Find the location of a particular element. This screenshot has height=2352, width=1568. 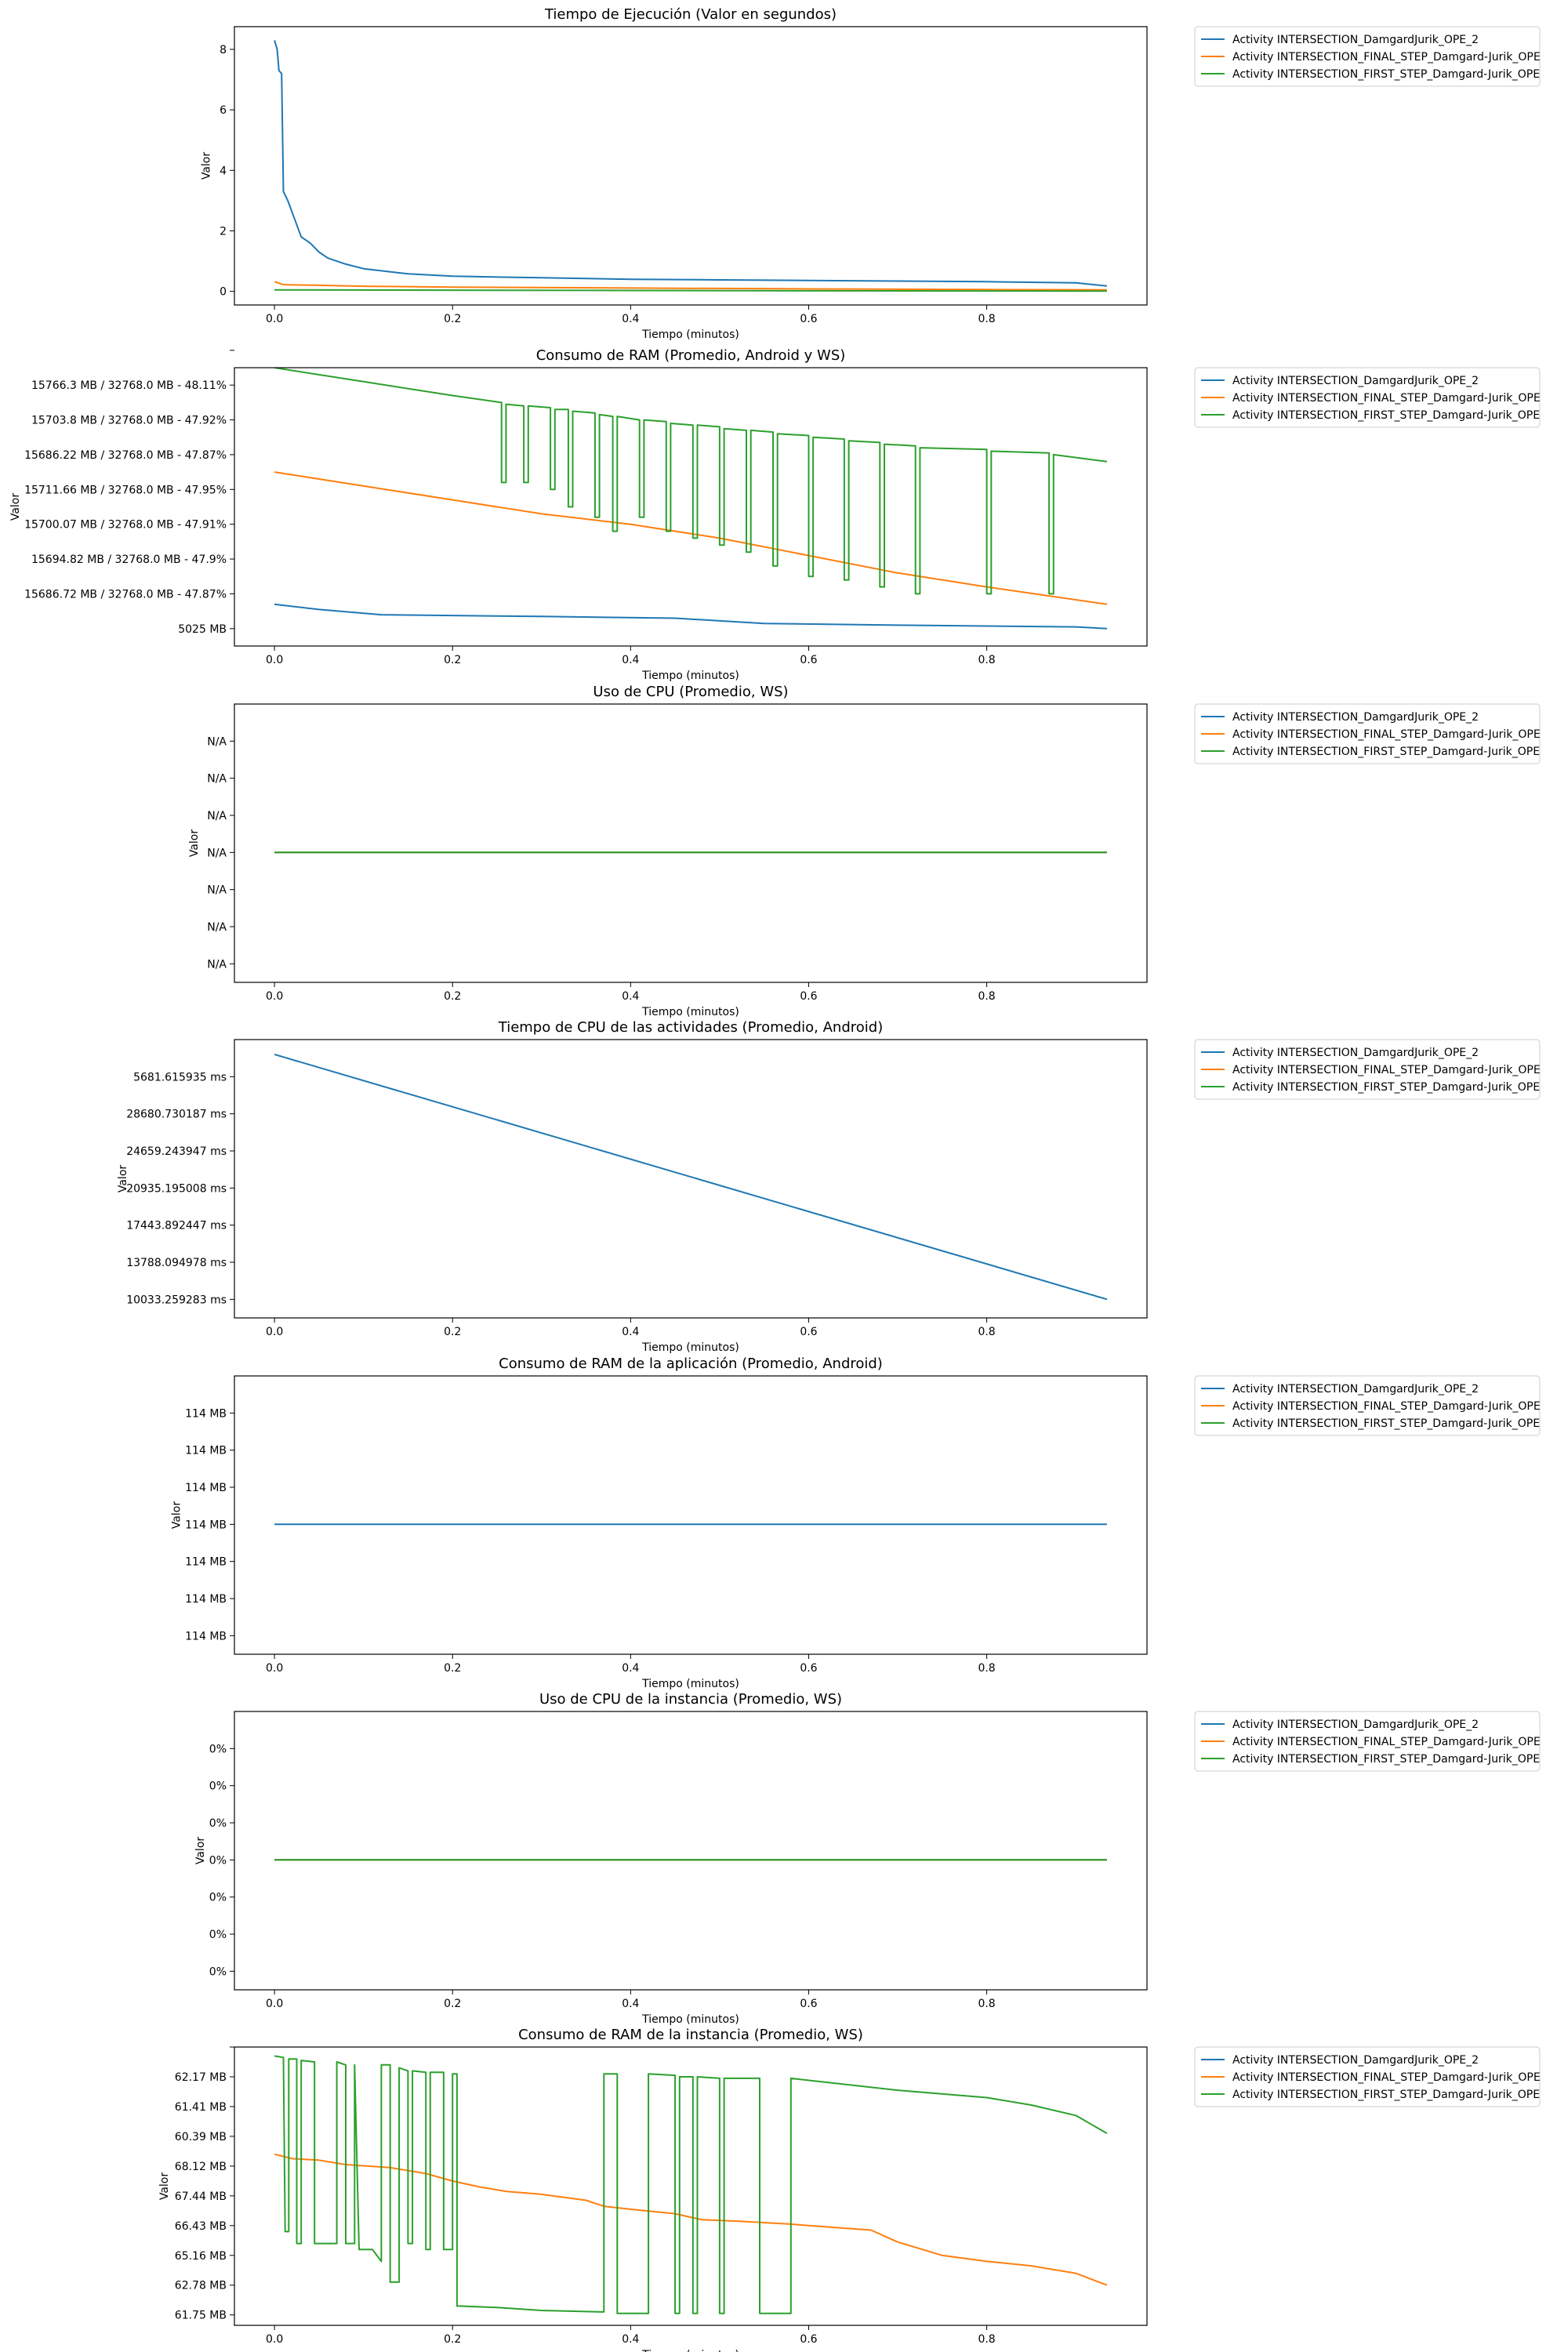

y-tick-label: 10033.259283 ms is located at coordinates (176, 1300).